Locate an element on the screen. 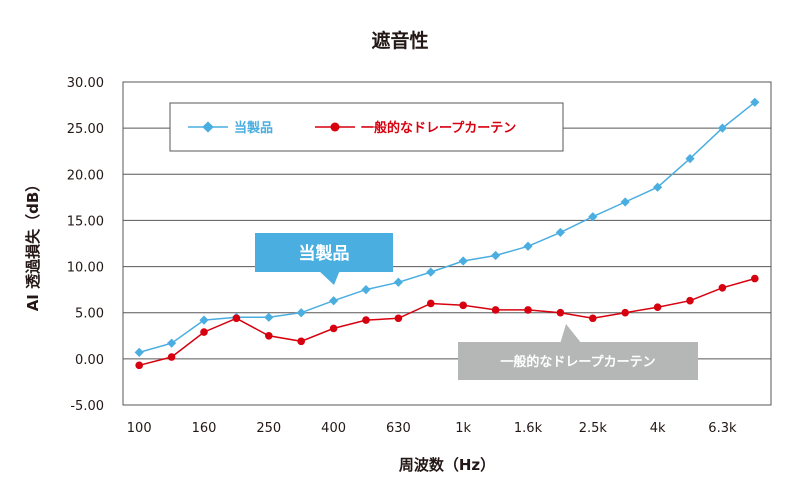 The height and width of the screenshot is (504, 800). legend-label-series-2: 一般的なドレープカーテン is located at coordinates (438, 128).